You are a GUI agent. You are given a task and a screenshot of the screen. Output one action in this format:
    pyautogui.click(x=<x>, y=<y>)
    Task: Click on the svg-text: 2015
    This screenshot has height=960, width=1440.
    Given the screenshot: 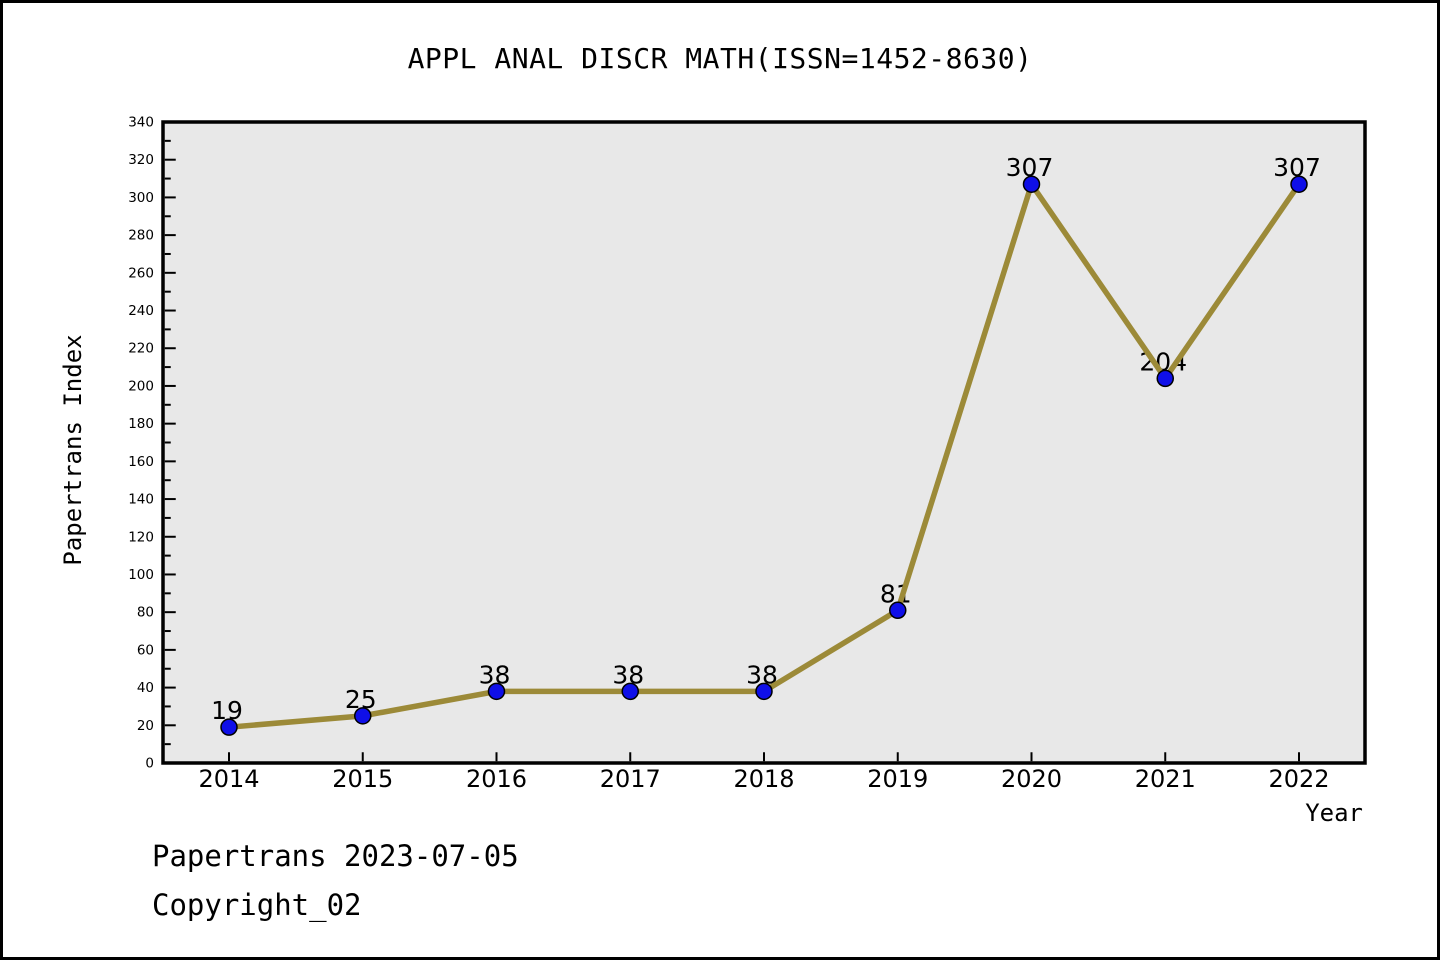 What is the action you would take?
    pyautogui.click(x=362, y=779)
    